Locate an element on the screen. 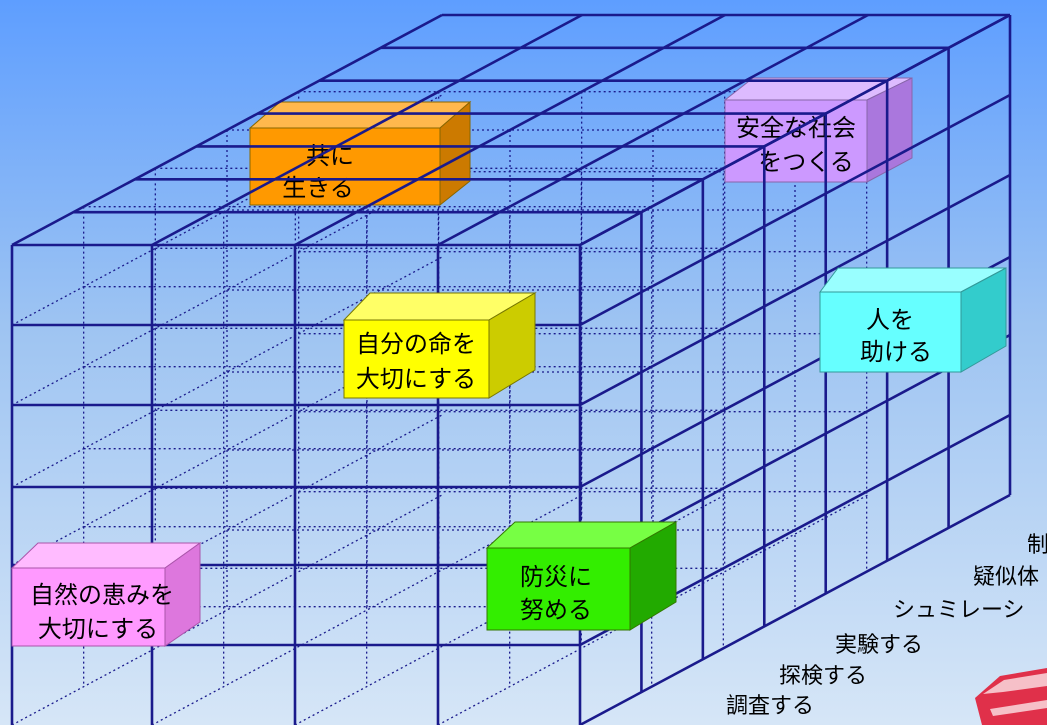 This screenshot has width=1047, height=725. box-bousai-line2: 努める is located at coordinates (556, 610).